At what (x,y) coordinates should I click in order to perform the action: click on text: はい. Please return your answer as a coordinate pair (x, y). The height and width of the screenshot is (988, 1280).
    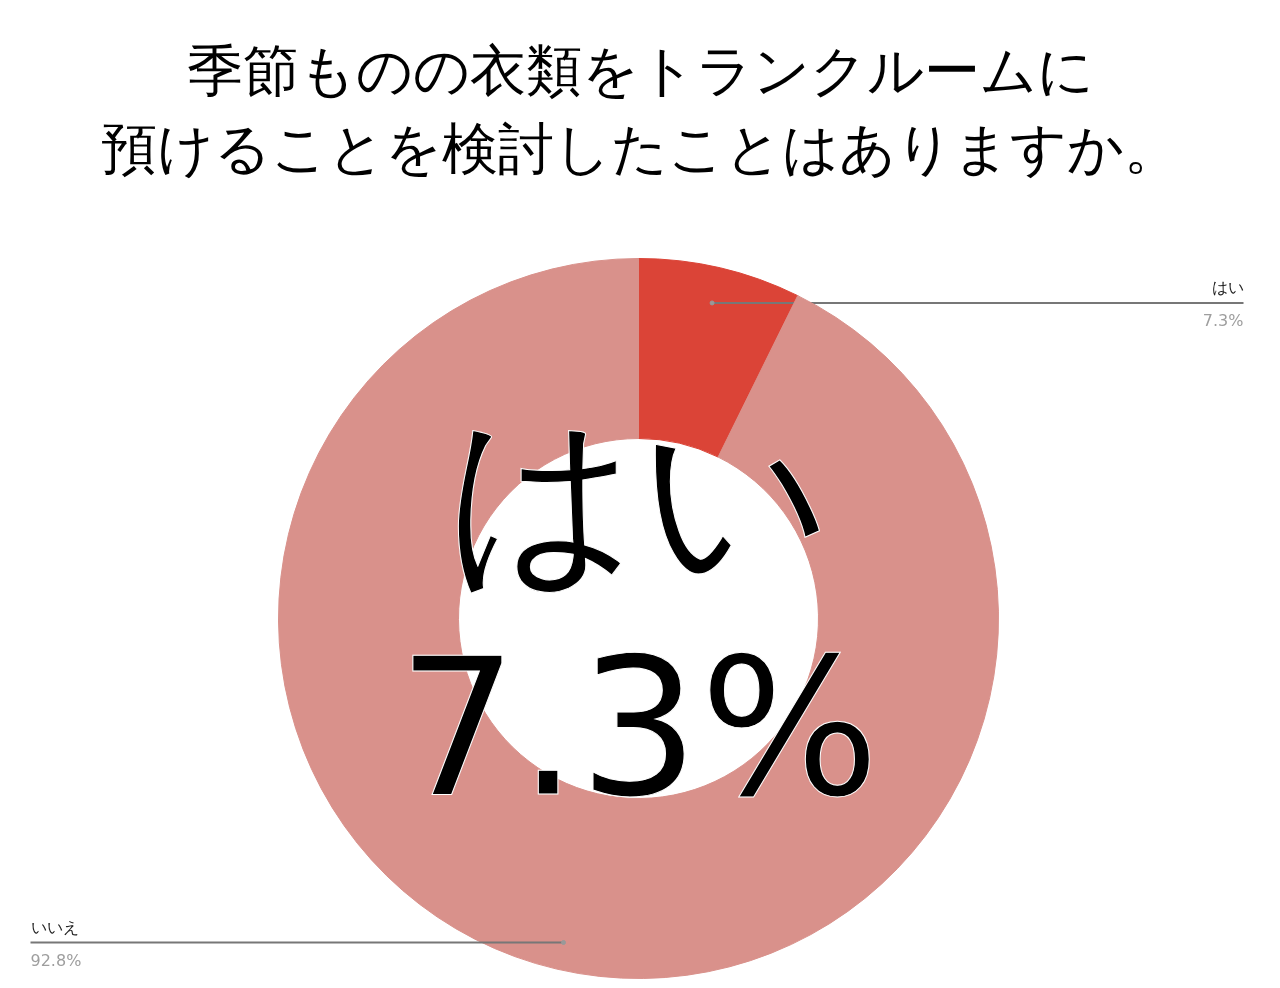
    Looking at the image, I should click on (638, 498).